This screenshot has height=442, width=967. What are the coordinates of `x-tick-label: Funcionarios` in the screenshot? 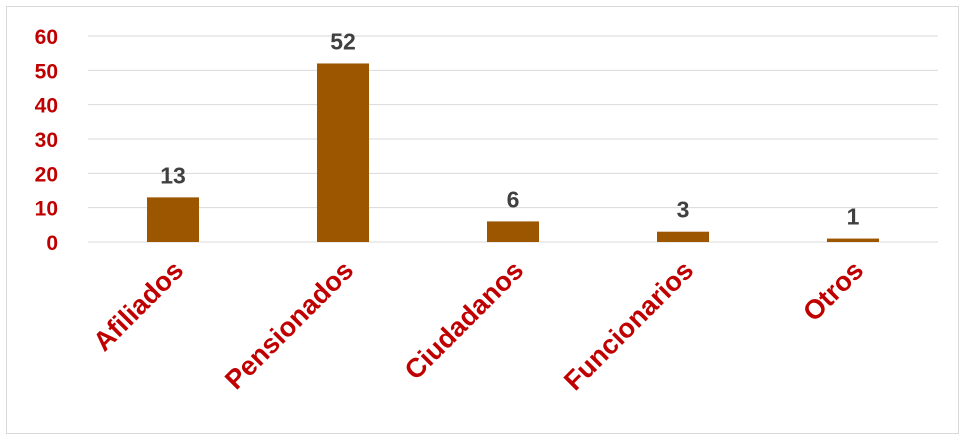 It's located at (628, 325).